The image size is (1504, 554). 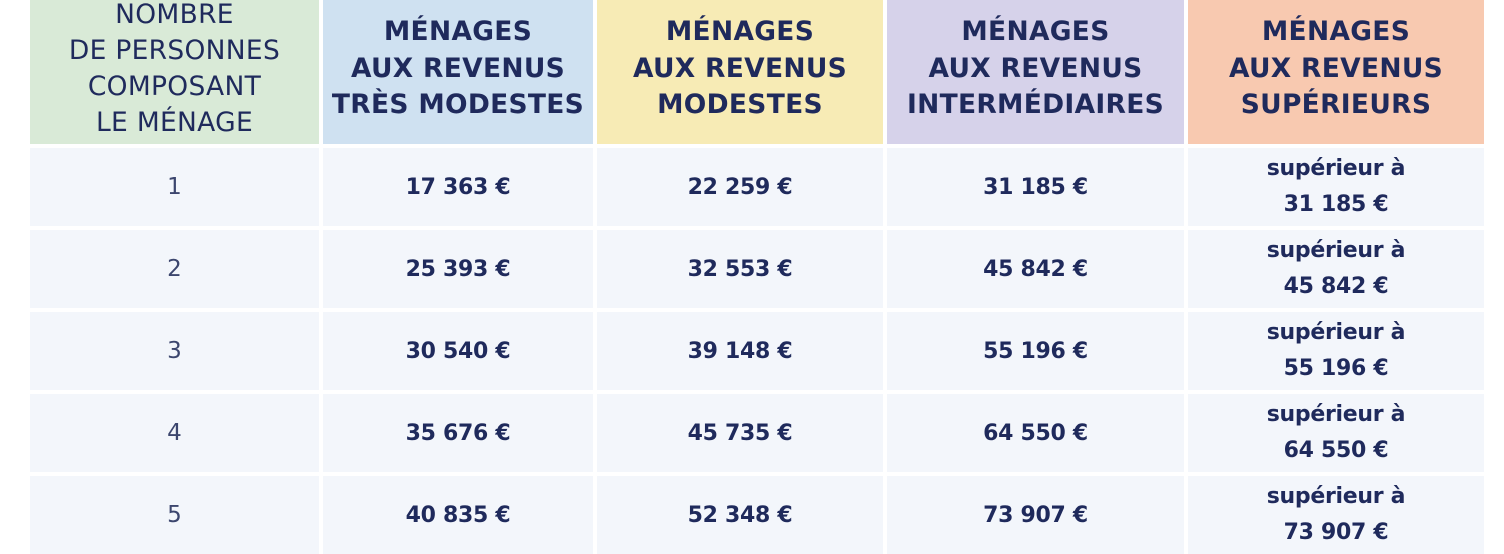 What do you see at coordinates (458, 72) in the screenshot?
I see `header-very-modest-income: MÉNAGES AUX REVENUS TRÈS MODESTES` at bounding box center [458, 72].